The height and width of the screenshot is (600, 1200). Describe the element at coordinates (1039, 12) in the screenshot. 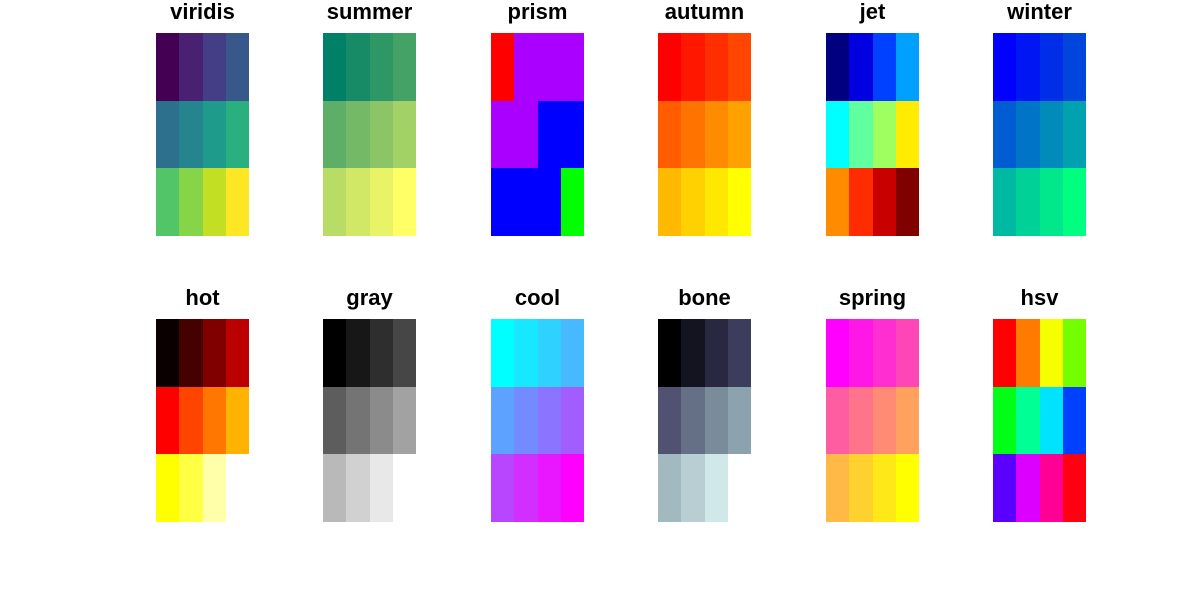

I see `colormap-title: winter` at that location.